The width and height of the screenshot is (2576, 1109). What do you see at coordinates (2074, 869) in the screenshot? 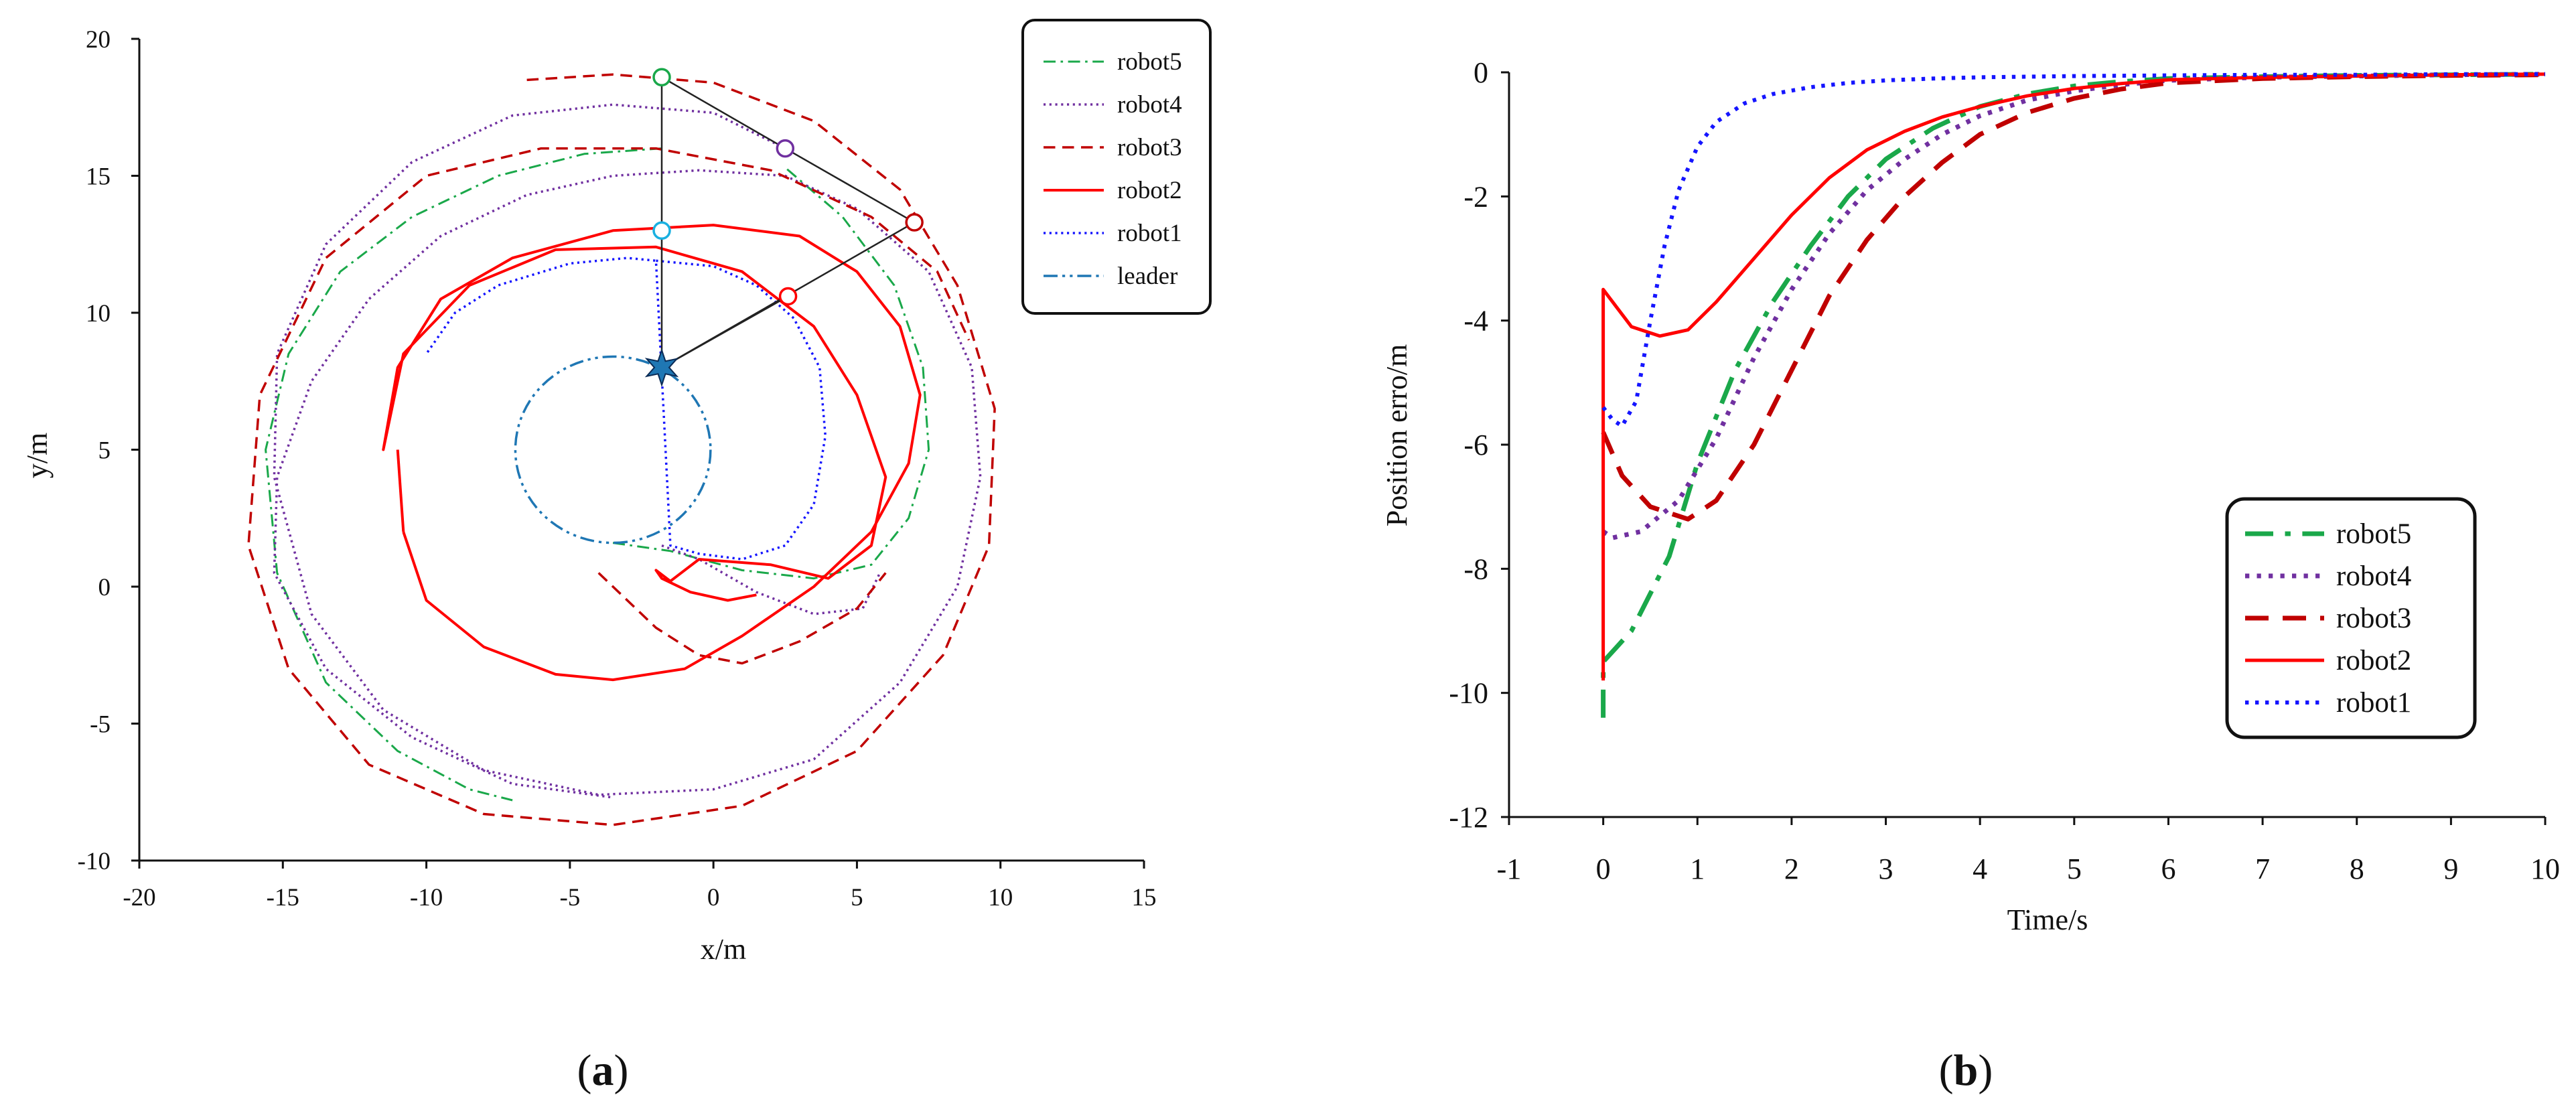
I see `panel-b-x-tick-label: 5` at bounding box center [2074, 869].